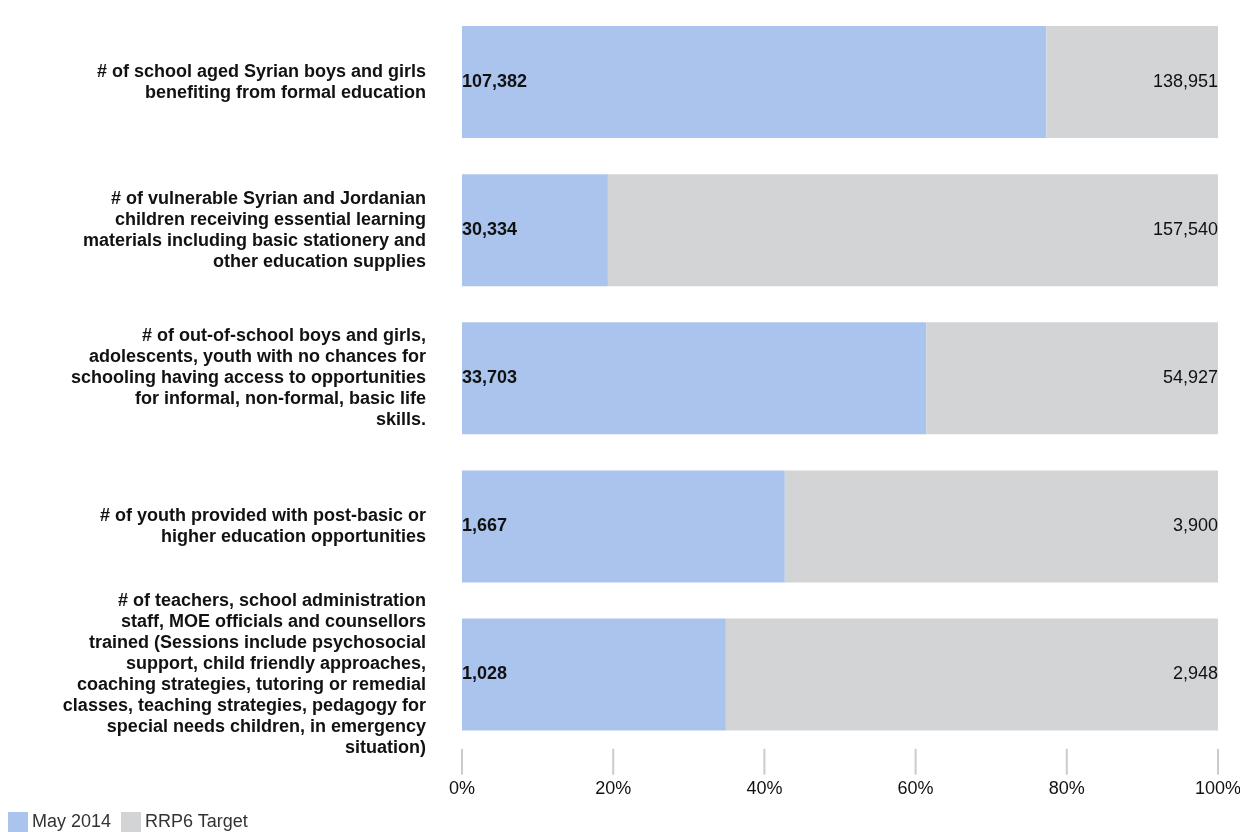  I want to click on y-tick-label: # of out-of-school boys and girls, adolescents, youth with no chances for schooling having access to opportunities for informal, non-formal, basic life skills., so click(248, 377).